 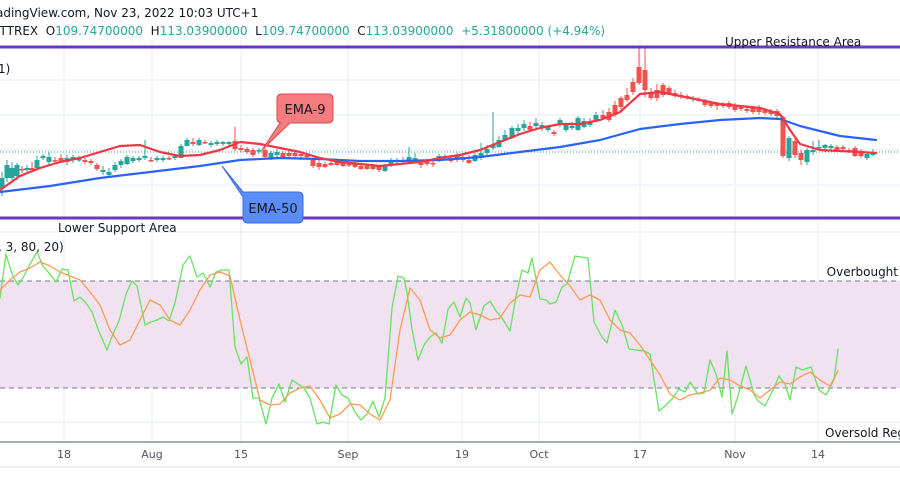 What do you see at coordinates (151, 454) in the screenshot?
I see `x-axis-tick: Aug` at bounding box center [151, 454].